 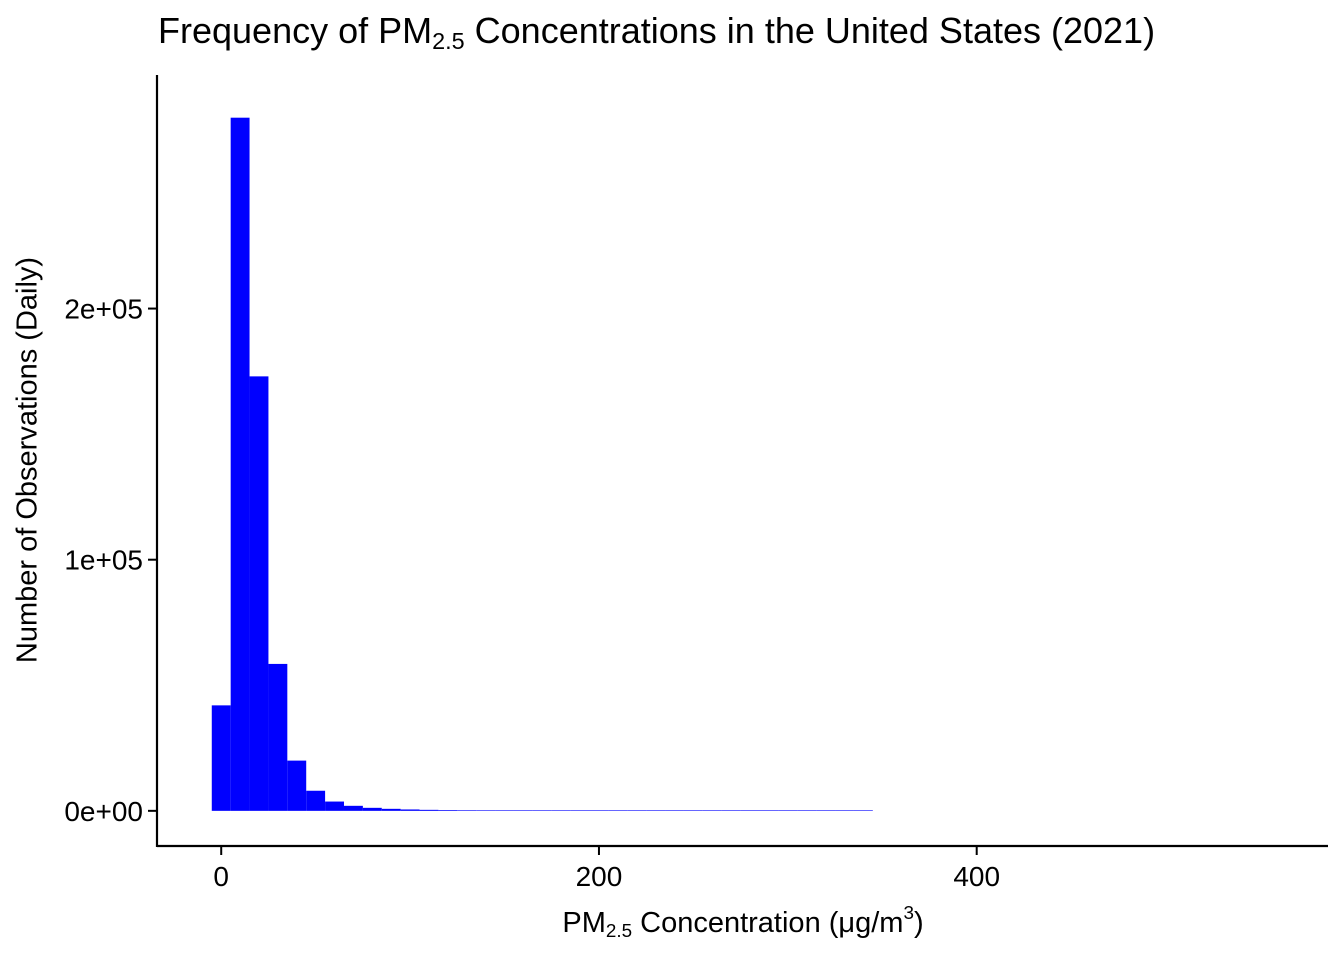 I want to click on y-axis-ticks: 0e+00 1e+05 2e+05, so click(x=110, y=560).